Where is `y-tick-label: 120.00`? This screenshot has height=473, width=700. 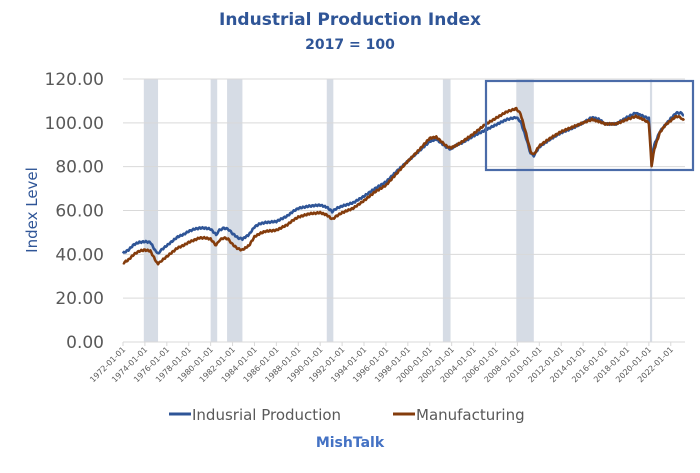 y-tick-label: 120.00 is located at coordinates (74, 80).